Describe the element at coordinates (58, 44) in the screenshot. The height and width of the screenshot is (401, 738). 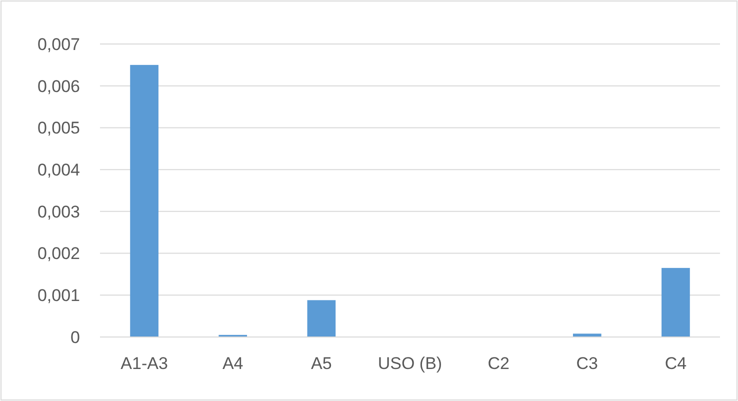
I see `y-tick-label: 0,007` at that location.